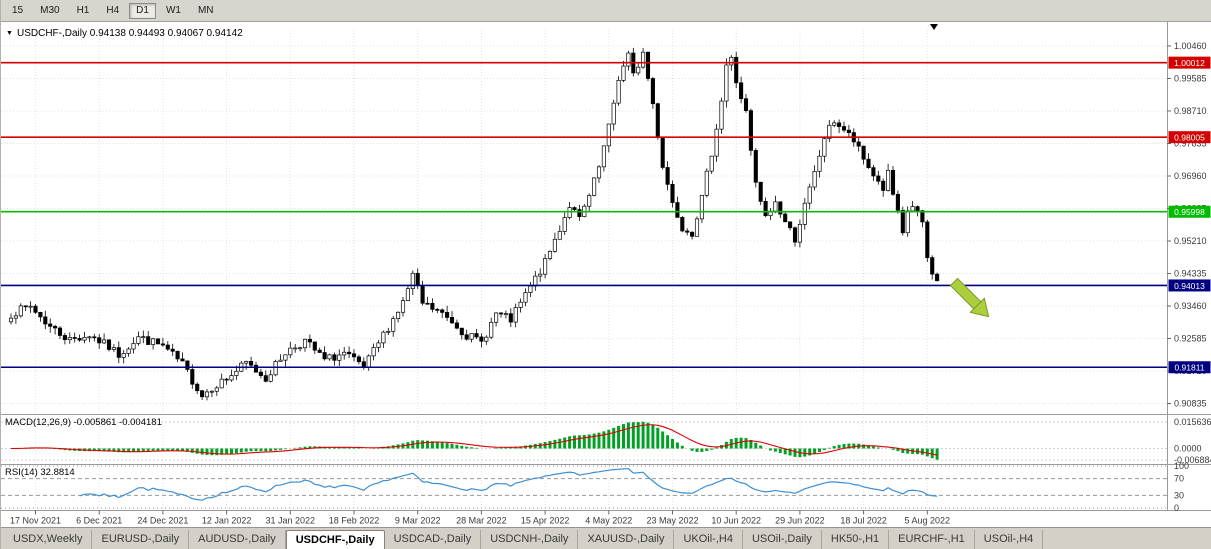  What do you see at coordinates (142, 10) in the screenshot?
I see `timeframe-button-d1: D1` at bounding box center [142, 10].